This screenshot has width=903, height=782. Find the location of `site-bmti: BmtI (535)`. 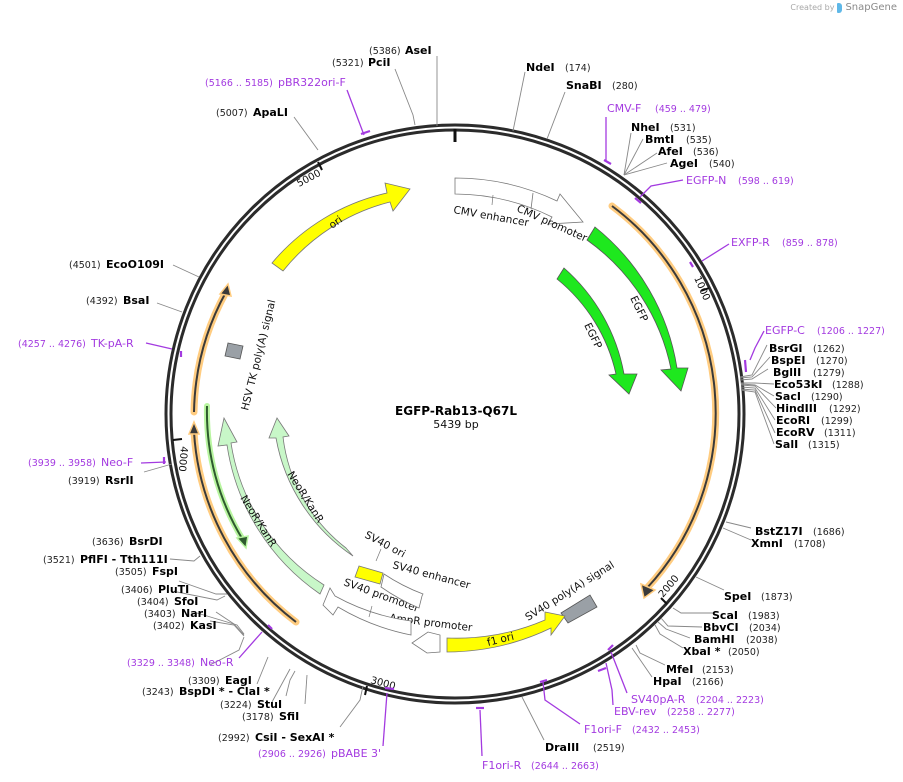

site-bmti: BmtI (535) is located at coordinates (678, 139).